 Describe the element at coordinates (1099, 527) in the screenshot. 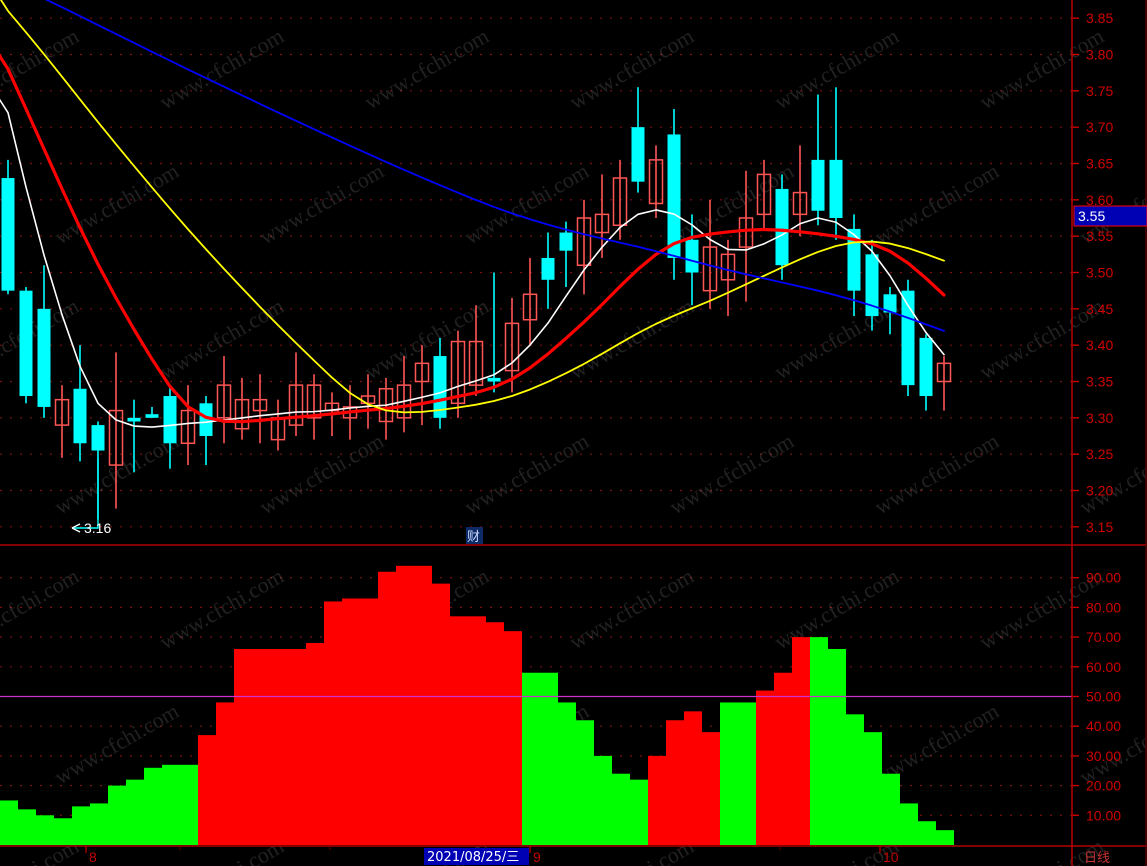

I see `price-tick-label: 3.15` at that location.